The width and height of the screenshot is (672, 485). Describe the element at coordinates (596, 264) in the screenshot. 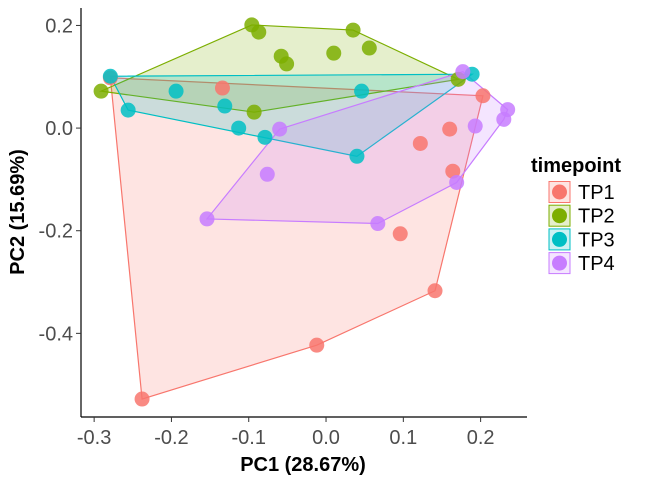

I see `legend-label: TP4` at that location.